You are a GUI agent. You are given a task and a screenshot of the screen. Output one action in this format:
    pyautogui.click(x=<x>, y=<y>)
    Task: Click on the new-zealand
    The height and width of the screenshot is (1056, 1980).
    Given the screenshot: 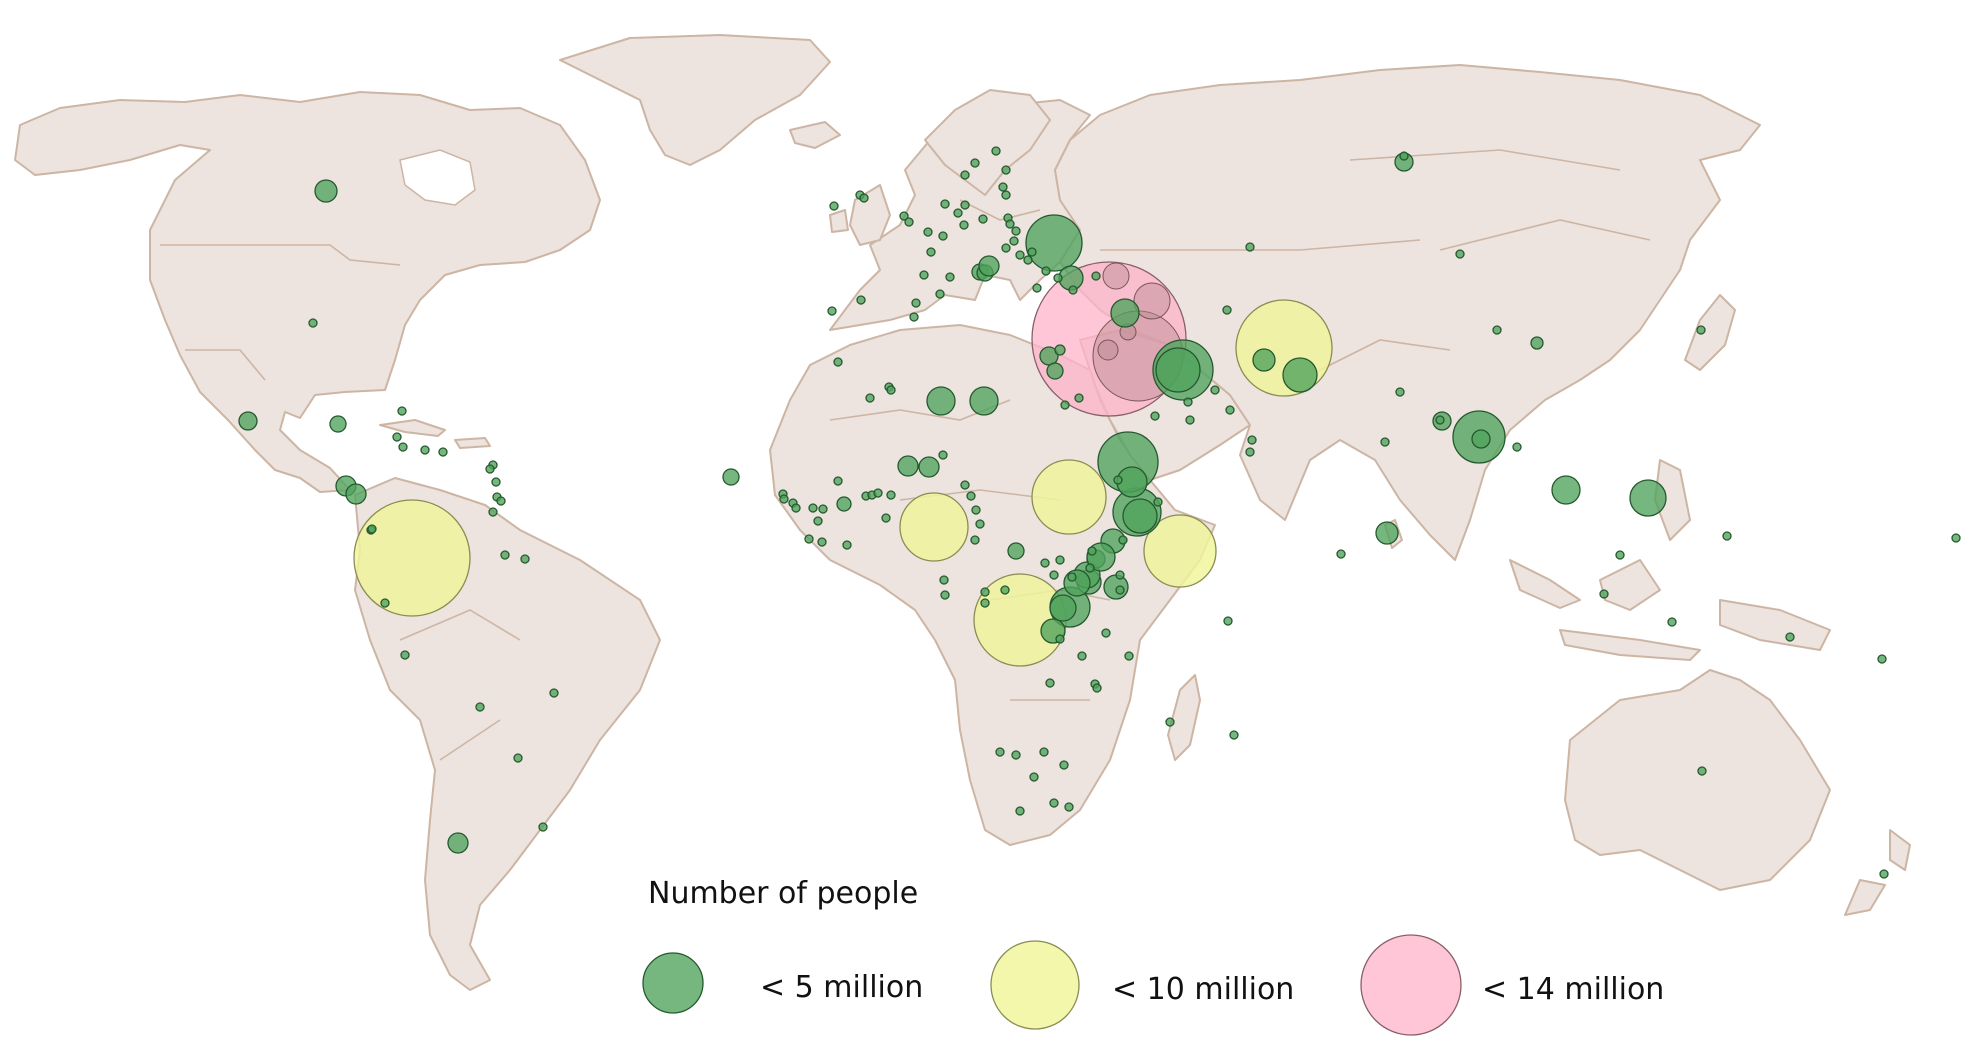 What is the action you would take?
    pyautogui.click(x=1877, y=872)
    